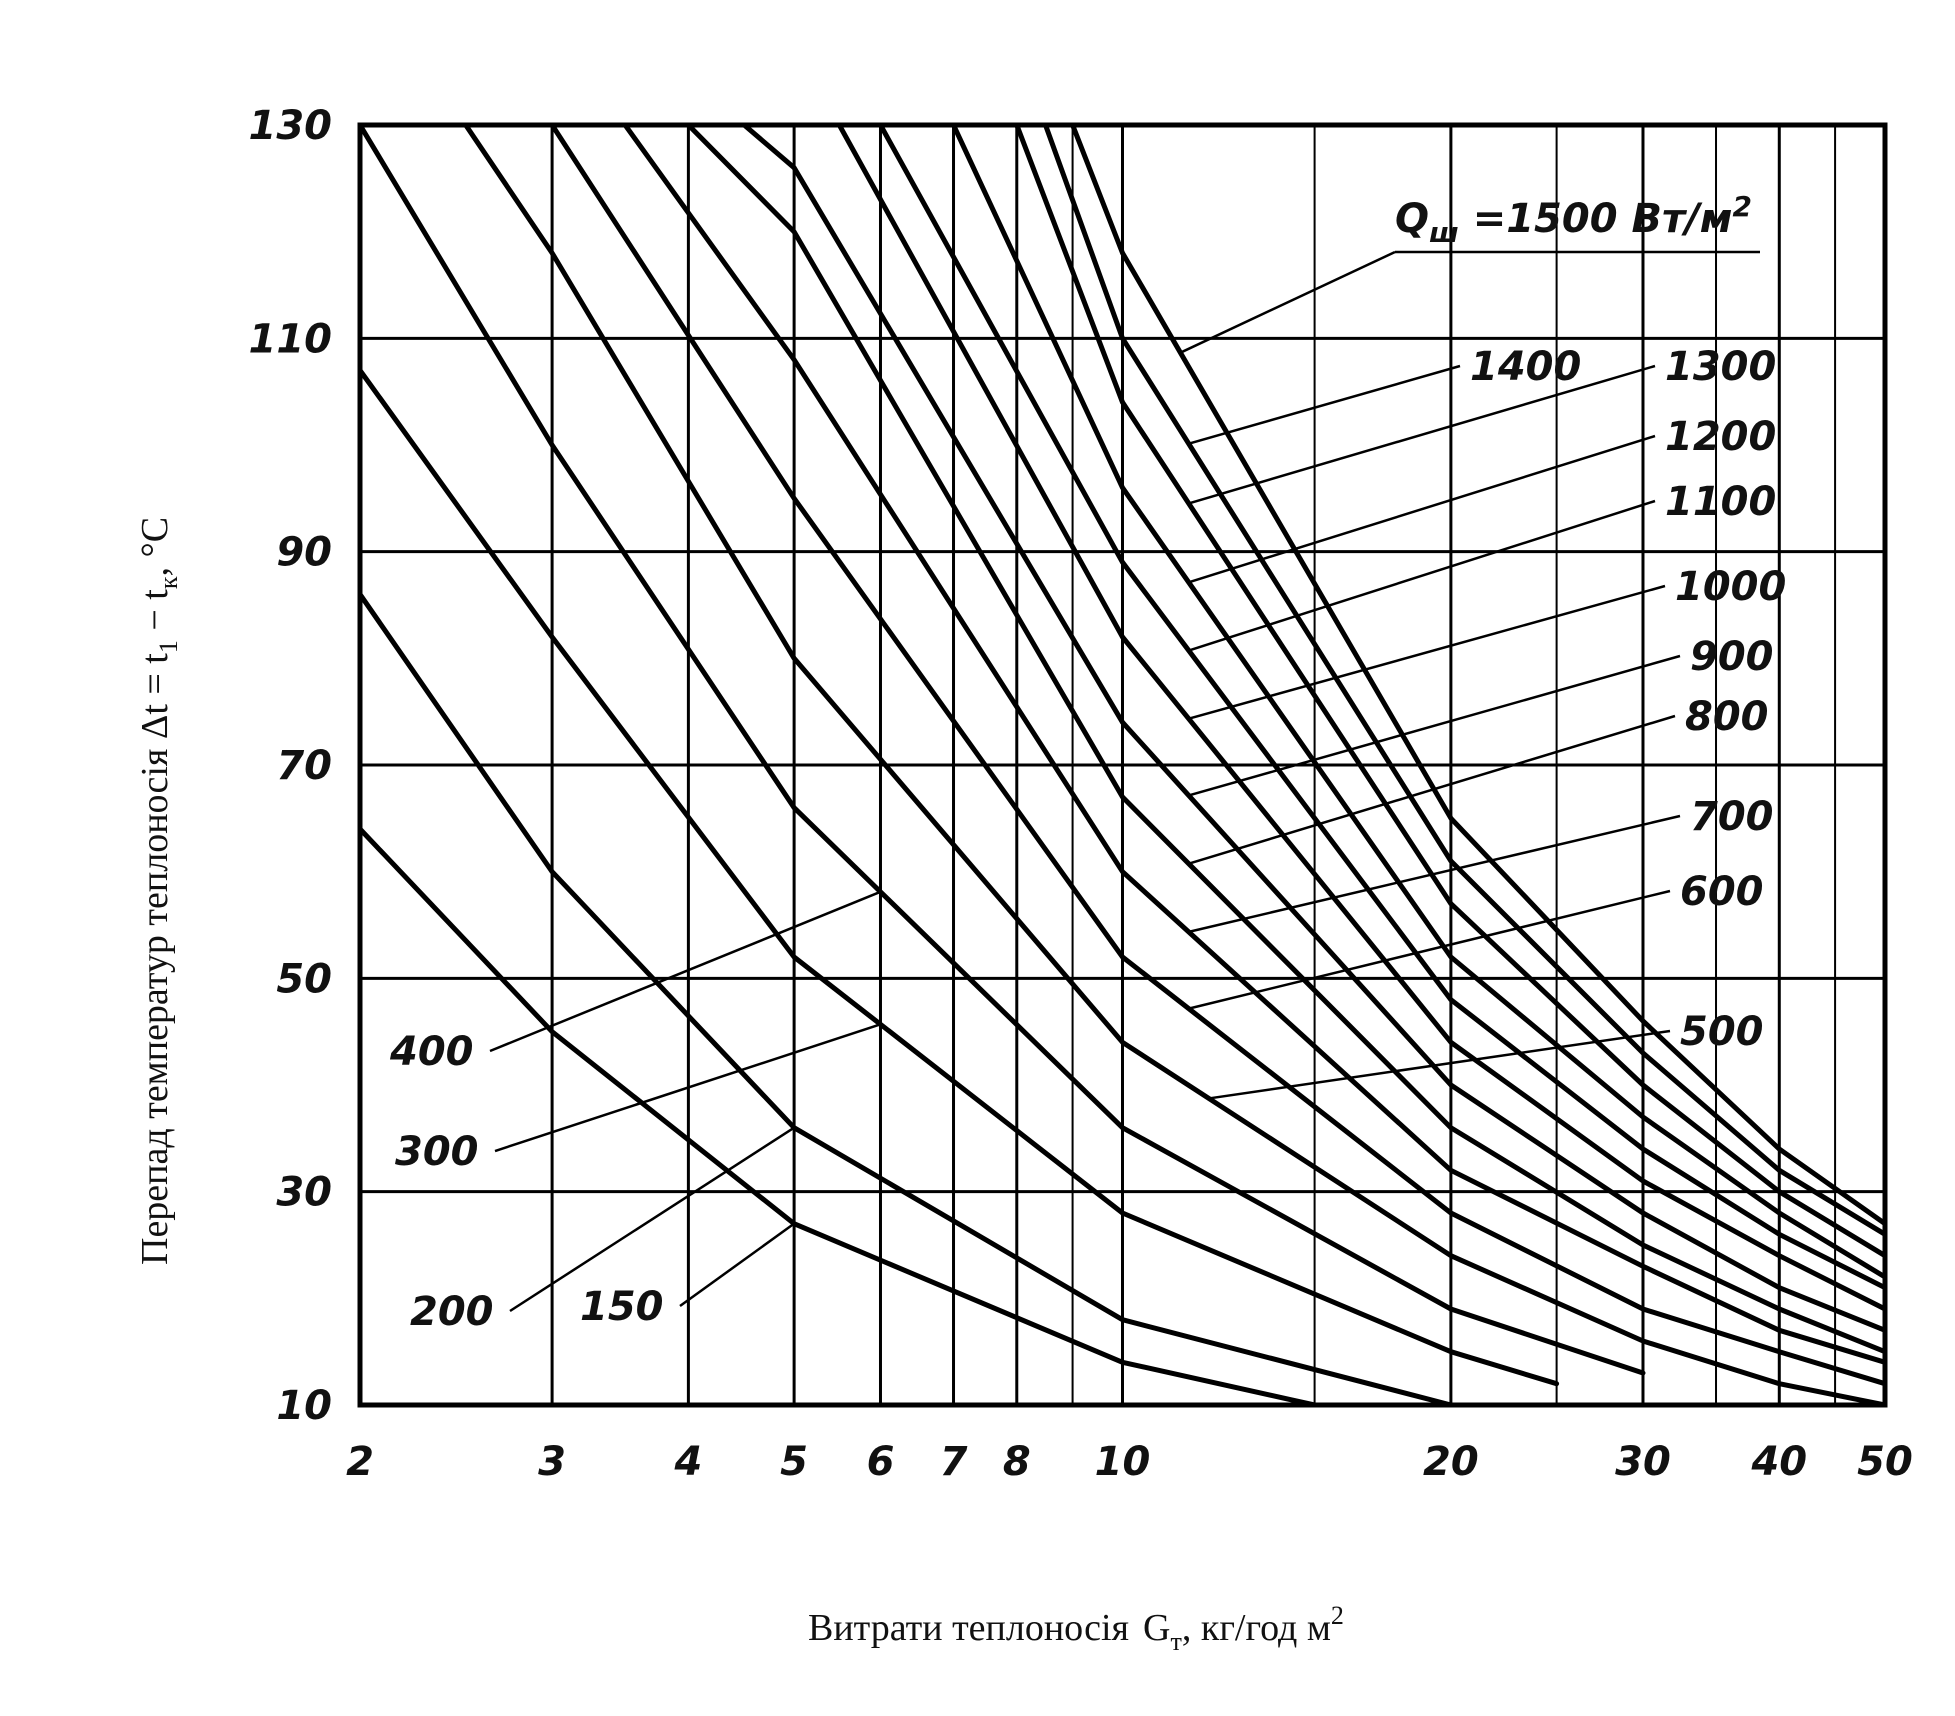 This screenshot has width=1955, height=1716. What do you see at coordinates (552, 1462) in the screenshot?
I see `x-tick-label: 3` at bounding box center [552, 1462].